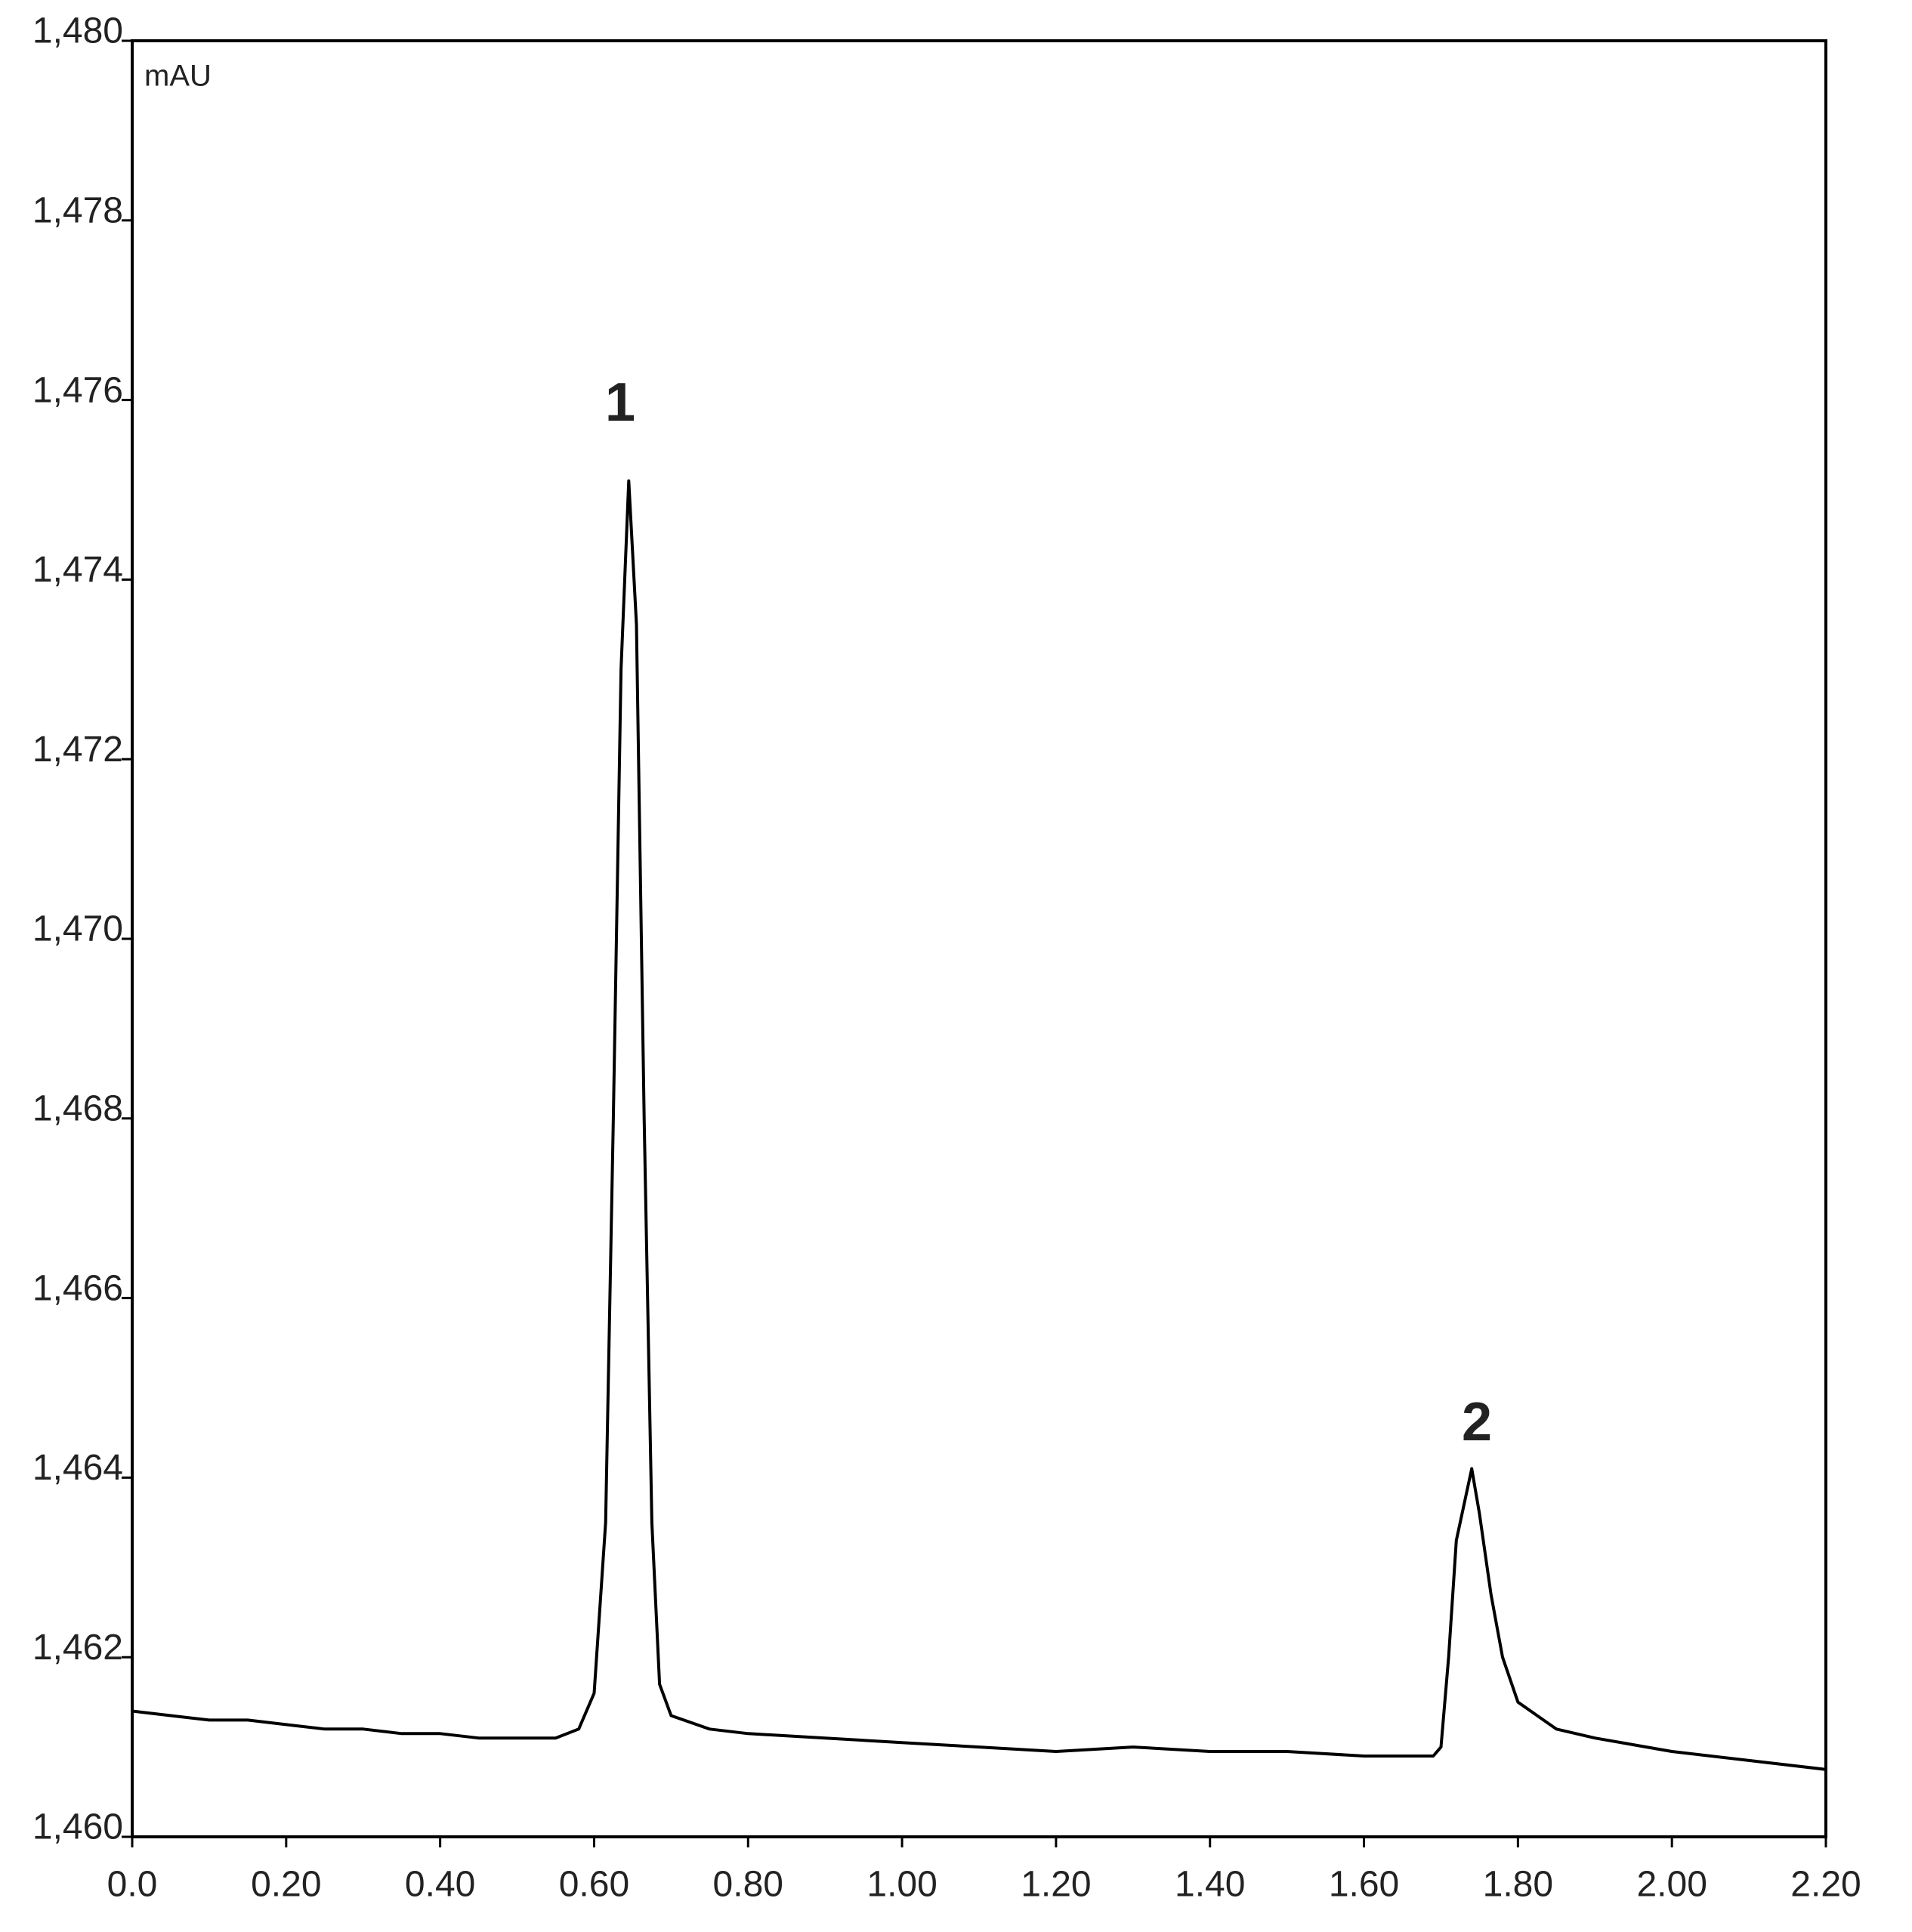  Describe the element at coordinates (178, 77) in the screenshot. I see `y-axis-label: mAU` at that location.